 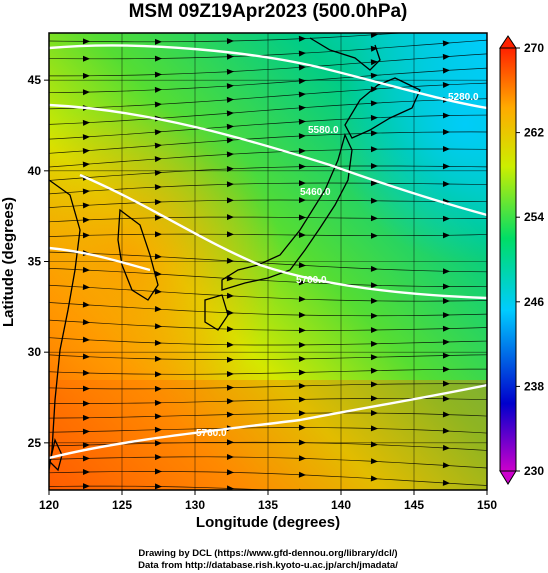 I want to click on colorbar-tick-label: 246, so click(x=534, y=302).